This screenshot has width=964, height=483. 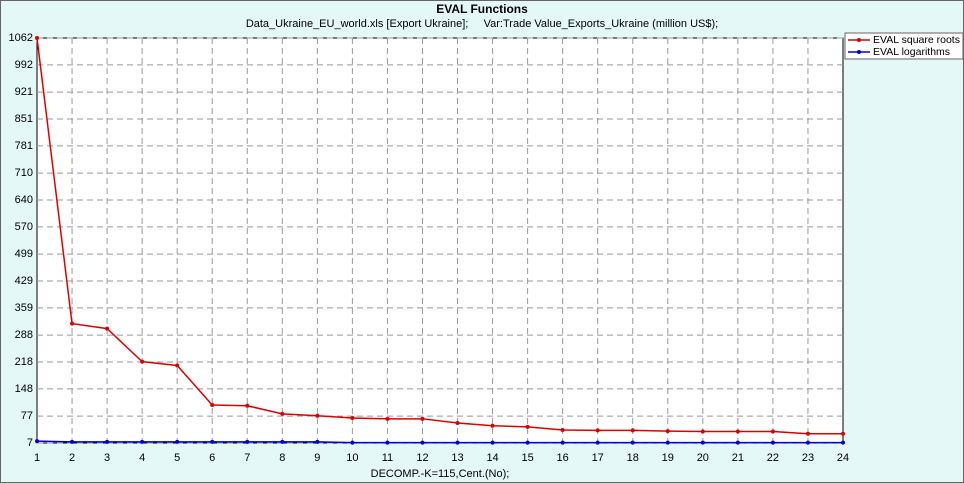 What do you see at coordinates (773, 458) in the screenshot?
I see `x-tick-label: 22` at bounding box center [773, 458].